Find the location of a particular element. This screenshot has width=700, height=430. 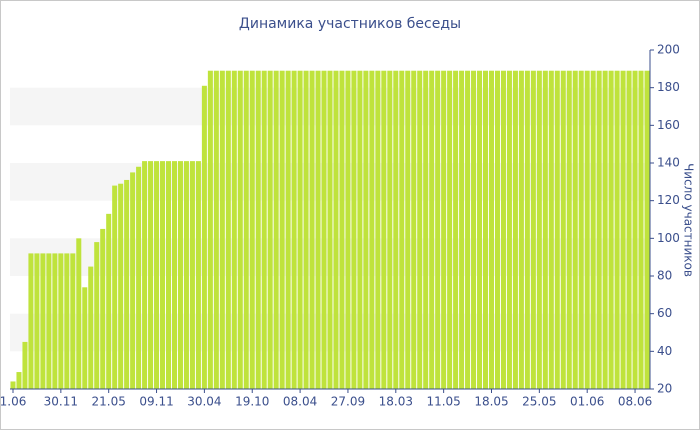

x-tick-label: 18.05 is located at coordinates (491, 402).